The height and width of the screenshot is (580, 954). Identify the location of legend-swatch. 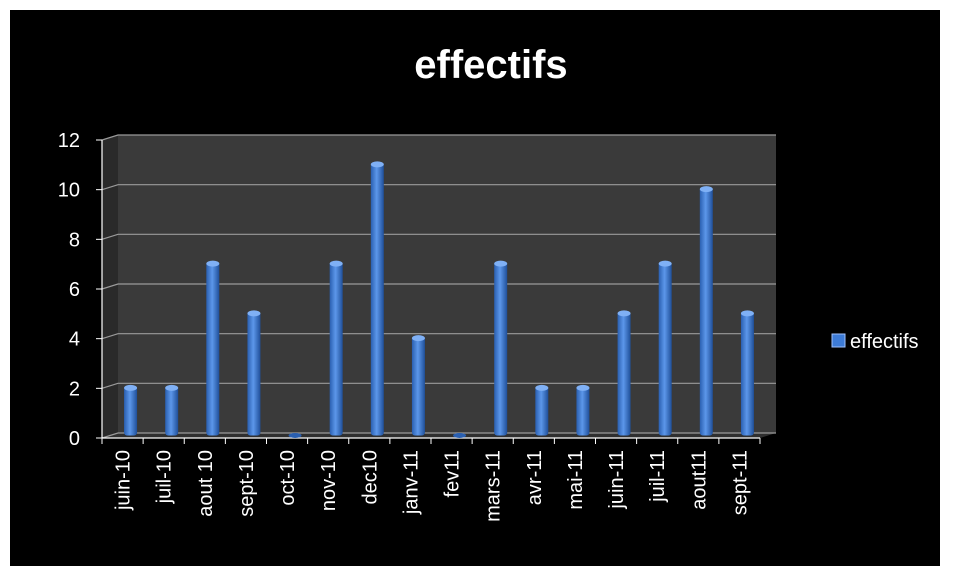
(838, 340).